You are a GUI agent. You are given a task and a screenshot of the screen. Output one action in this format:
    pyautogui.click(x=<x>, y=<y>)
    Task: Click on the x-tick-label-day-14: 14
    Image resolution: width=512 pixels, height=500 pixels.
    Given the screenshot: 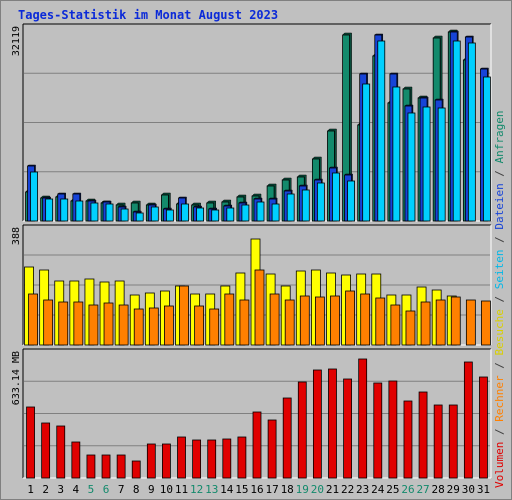 What is the action you would take?
    pyautogui.click(x=227, y=489)
    